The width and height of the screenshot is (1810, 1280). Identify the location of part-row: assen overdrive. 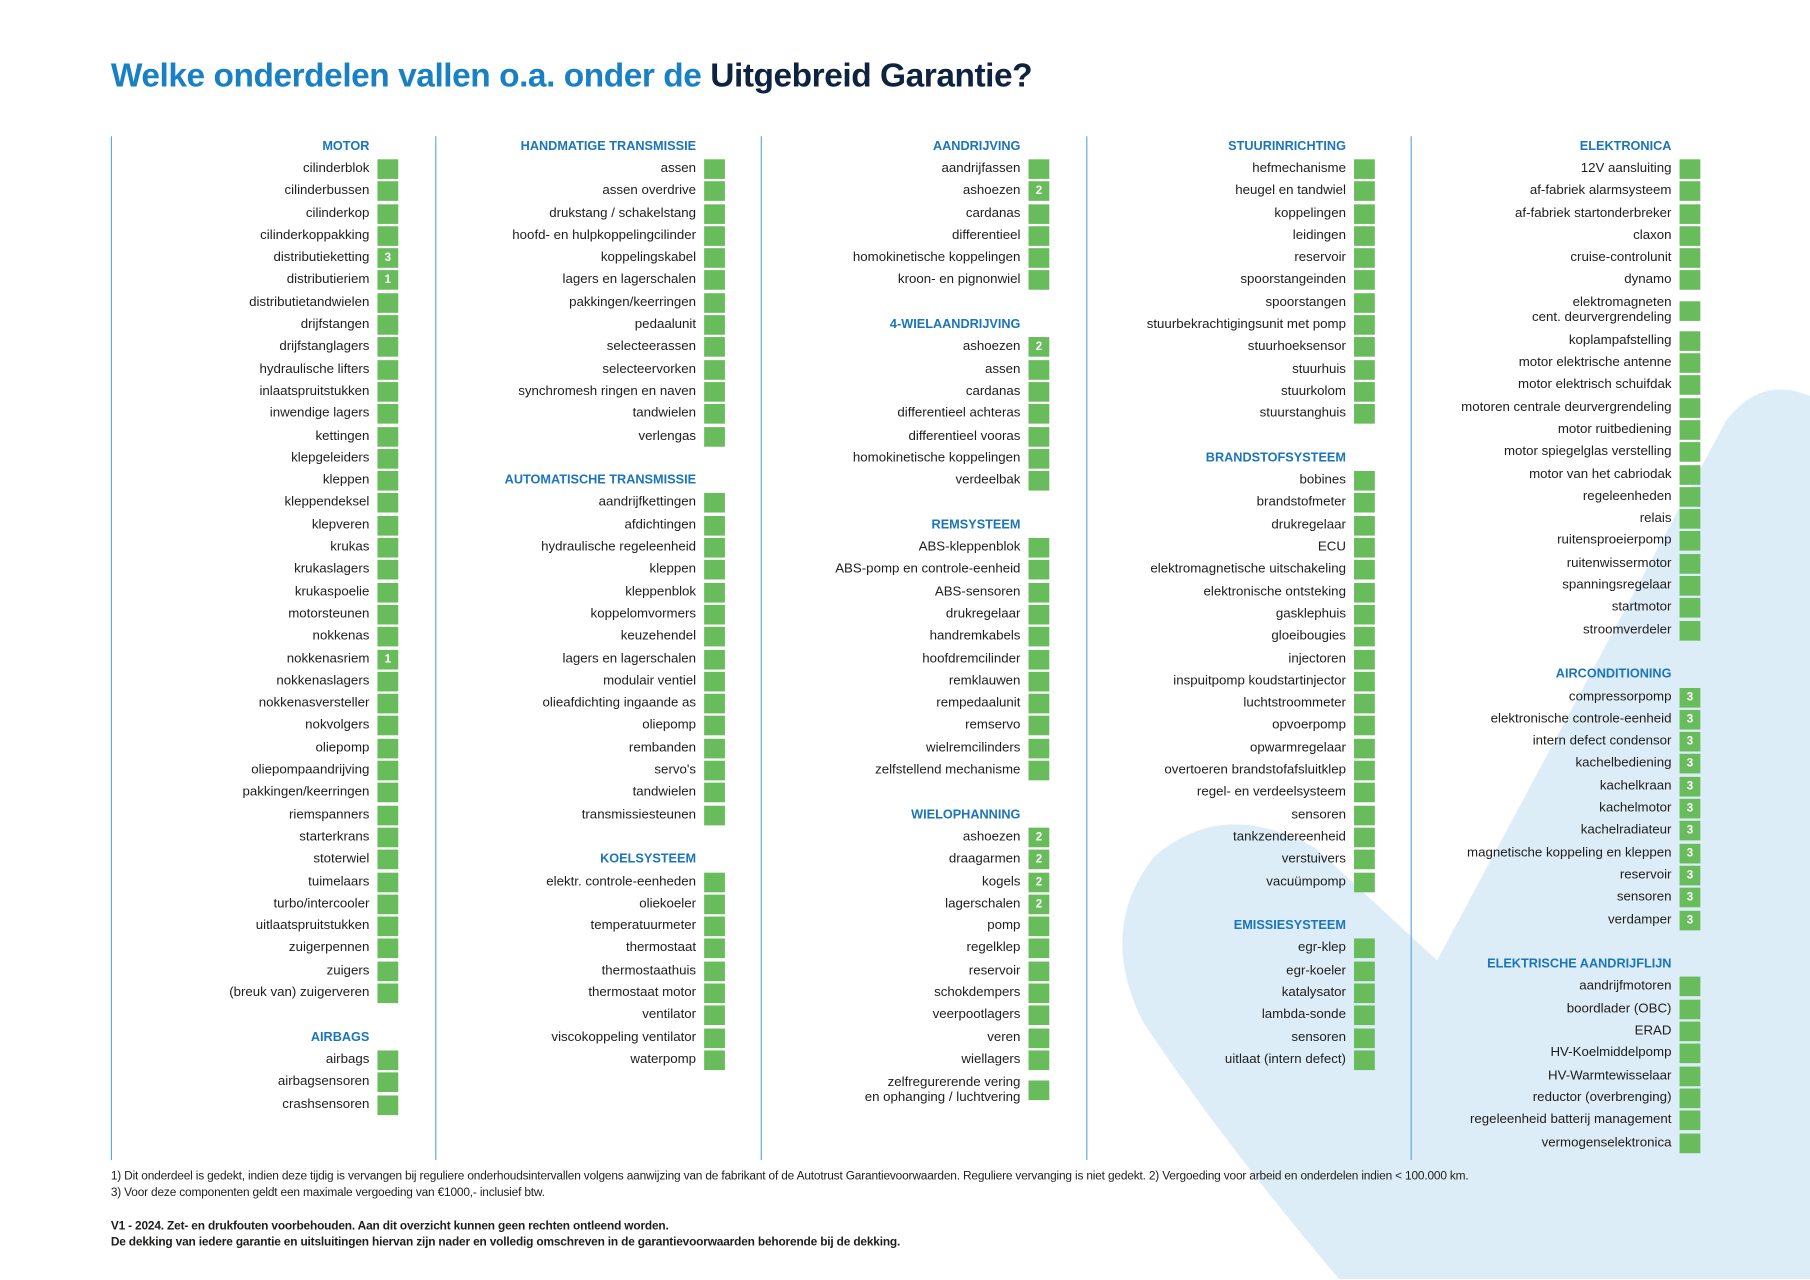
(534, 191).